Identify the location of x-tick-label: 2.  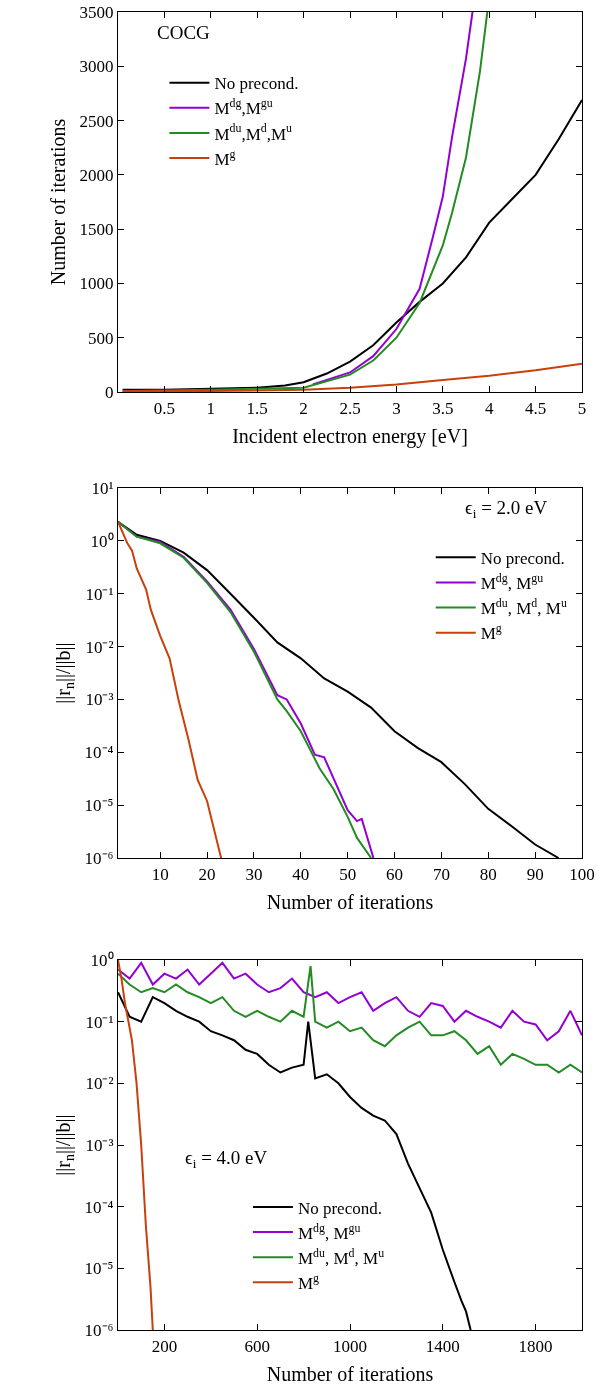
(303, 408).